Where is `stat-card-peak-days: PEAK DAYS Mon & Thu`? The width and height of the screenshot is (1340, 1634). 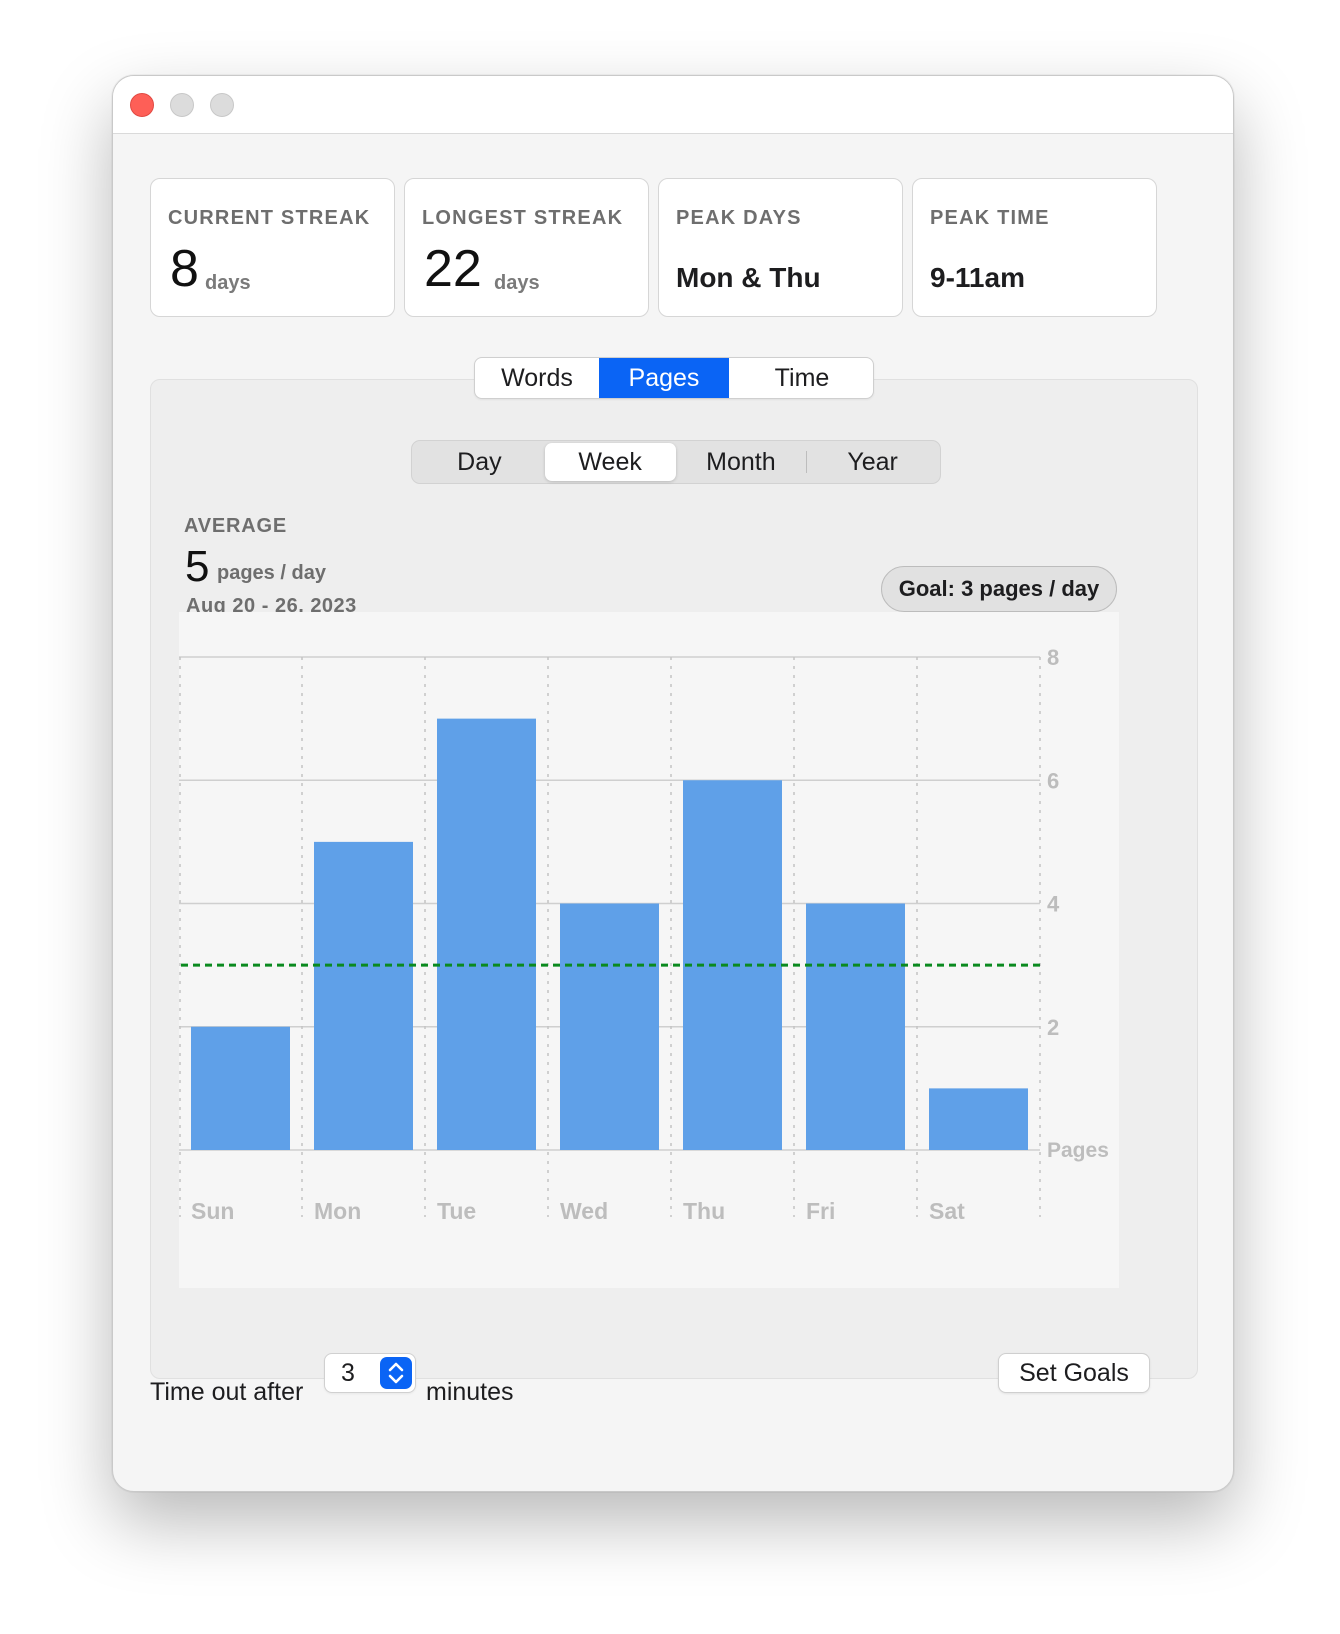 stat-card-peak-days: PEAK DAYS Mon & Thu is located at coordinates (780, 247).